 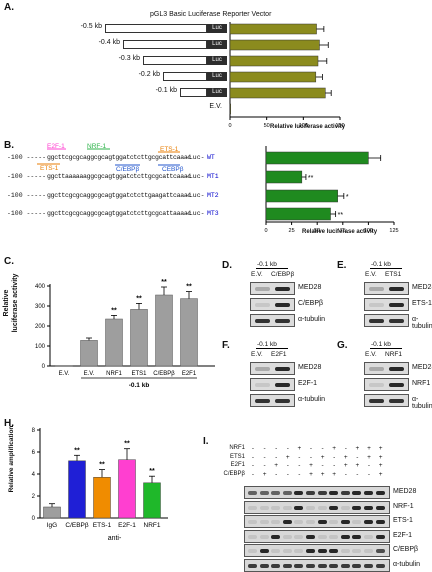 What do you see at coordinates (421, 383) in the screenshot?
I see `band-label: NRF1` at bounding box center [421, 383].